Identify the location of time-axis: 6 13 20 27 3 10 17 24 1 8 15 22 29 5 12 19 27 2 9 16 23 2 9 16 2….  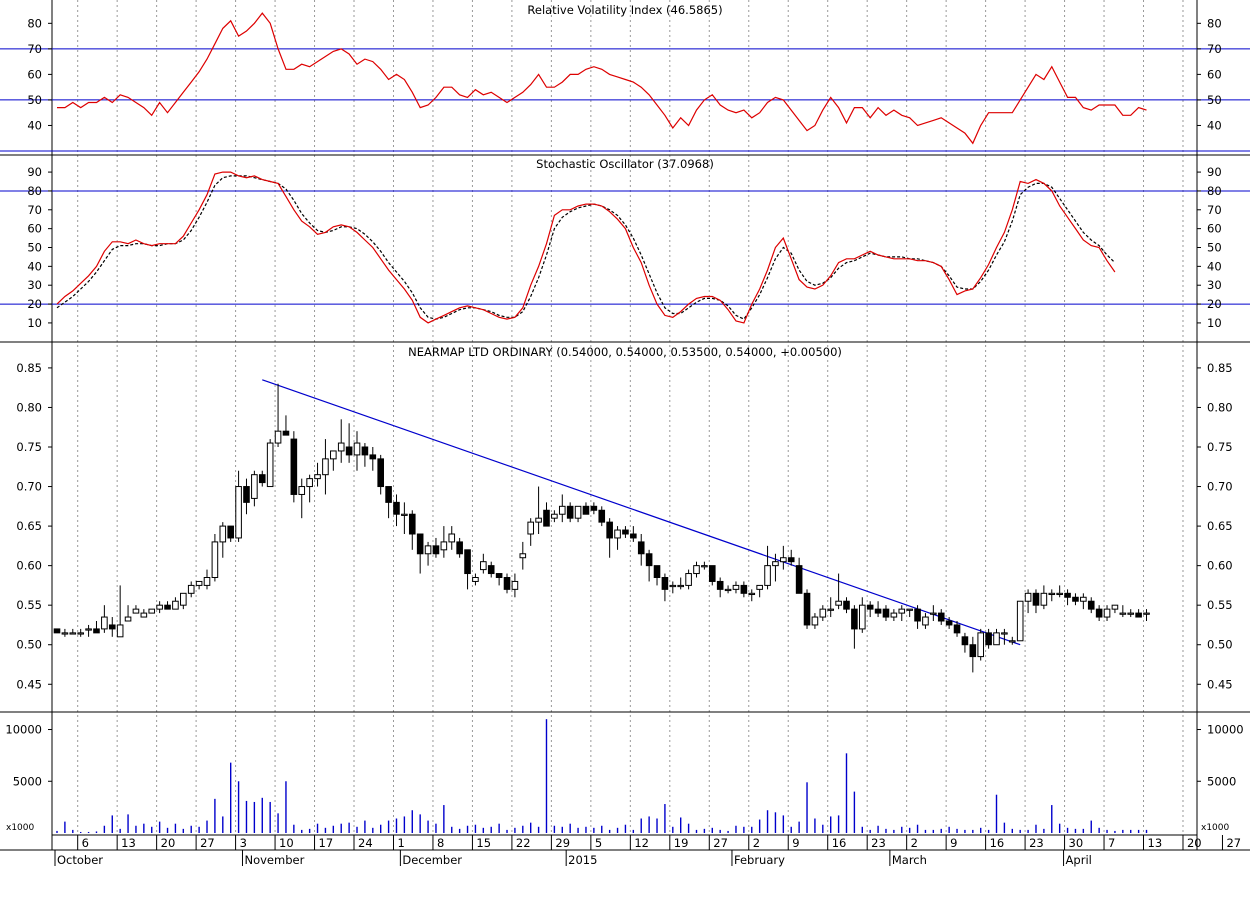
(647, 851).